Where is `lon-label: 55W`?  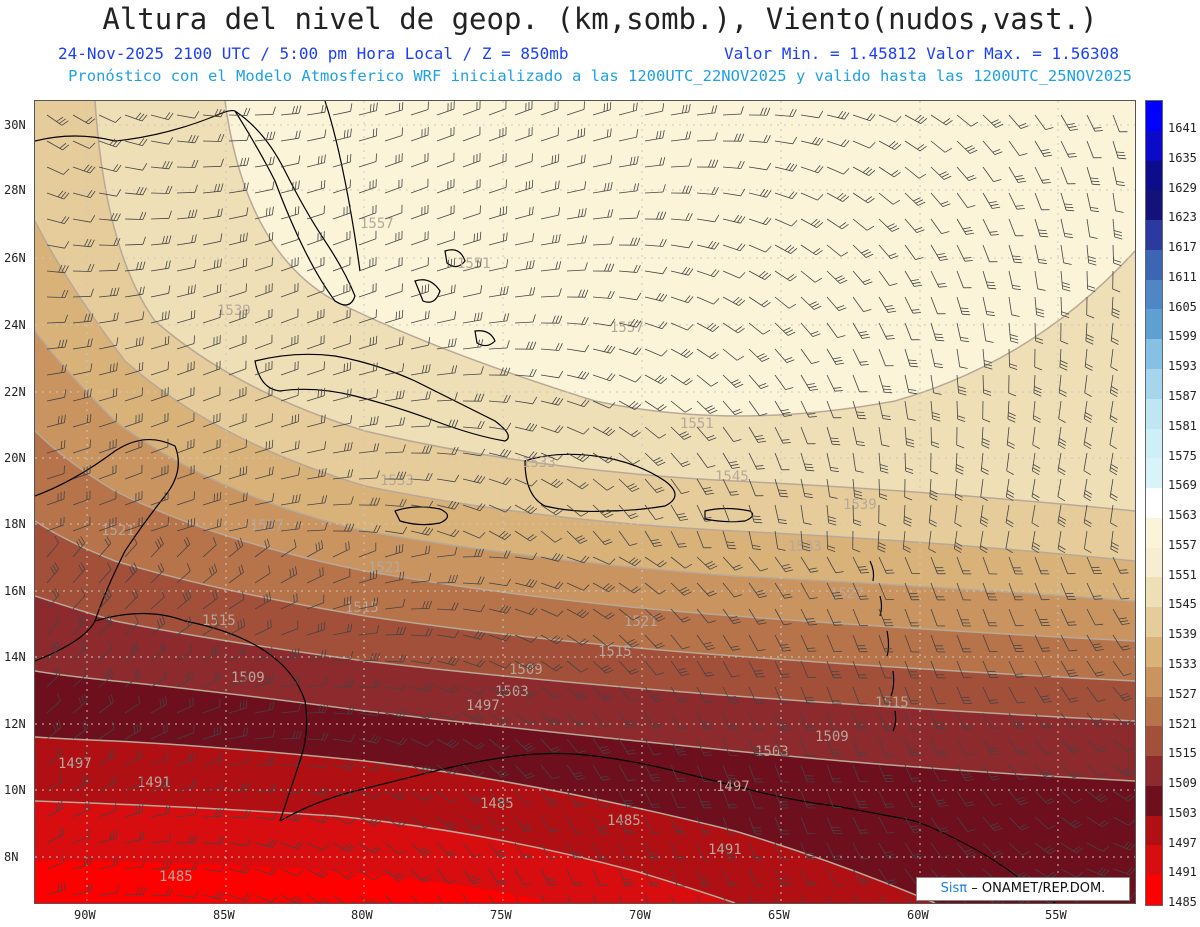
lon-label: 55W is located at coordinates (1056, 915).